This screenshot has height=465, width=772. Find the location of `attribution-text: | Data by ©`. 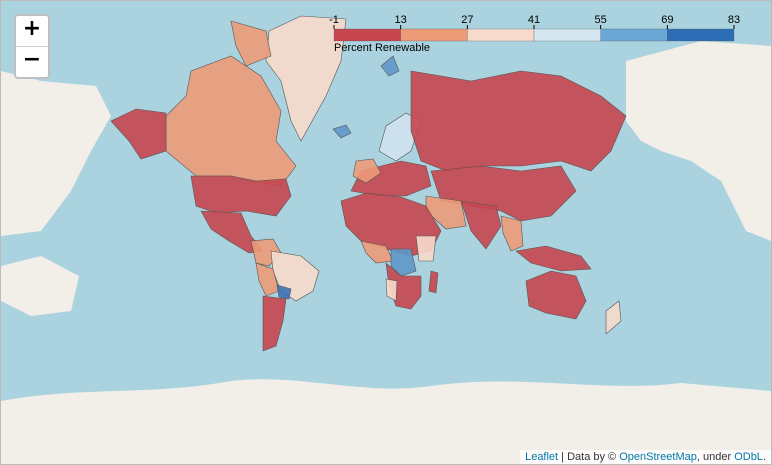

attribution-text: | Data by © is located at coordinates (589, 457).